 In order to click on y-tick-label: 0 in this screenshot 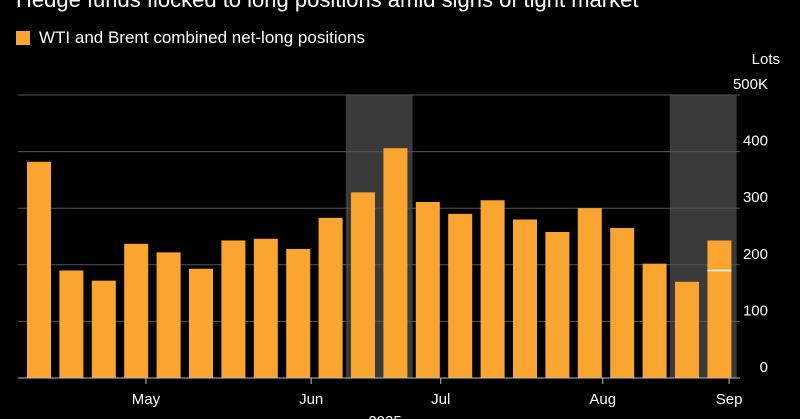, I will do `click(764, 367)`.